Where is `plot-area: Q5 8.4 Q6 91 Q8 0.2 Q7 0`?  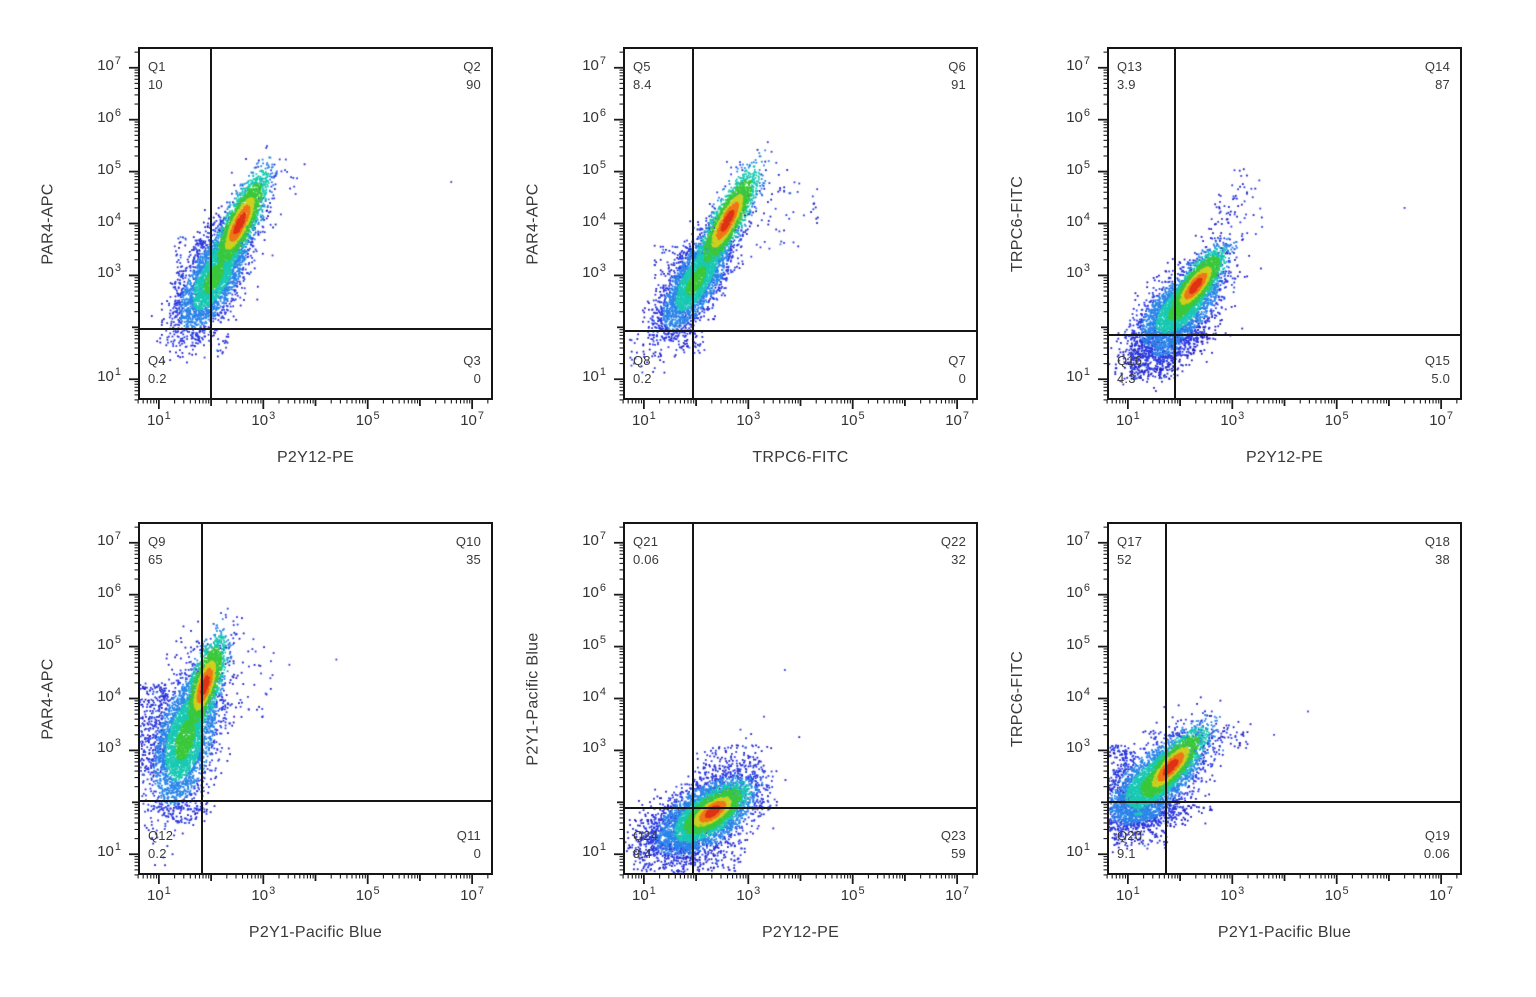
plot-area: Q5 8.4 Q6 91 Q8 0.2 Q7 0 is located at coordinates (800, 223).